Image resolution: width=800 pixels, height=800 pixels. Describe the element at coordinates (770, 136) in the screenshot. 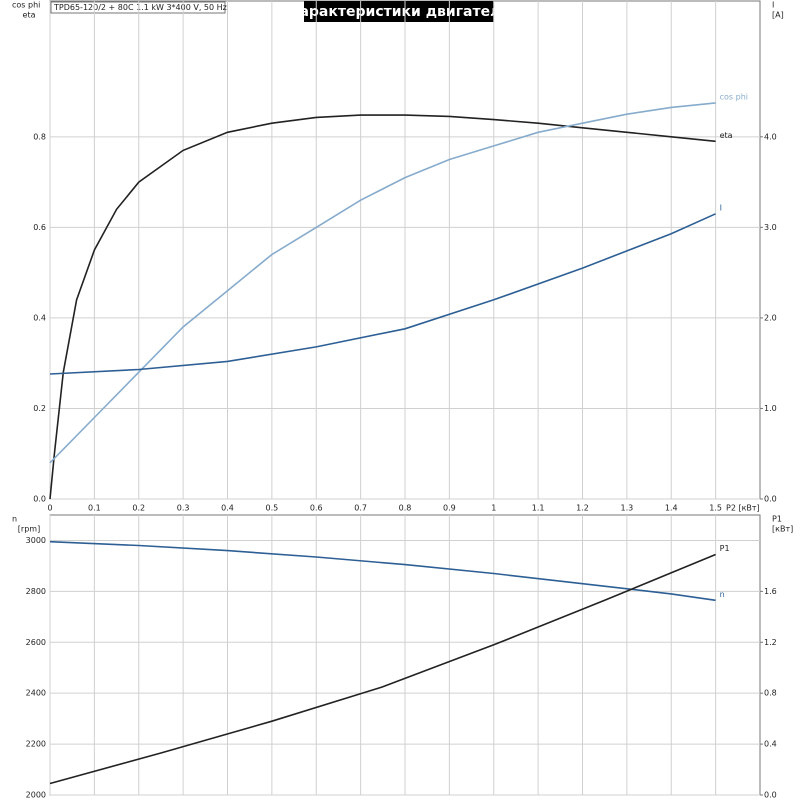

I see `y2-tick-label: 4.0` at that location.